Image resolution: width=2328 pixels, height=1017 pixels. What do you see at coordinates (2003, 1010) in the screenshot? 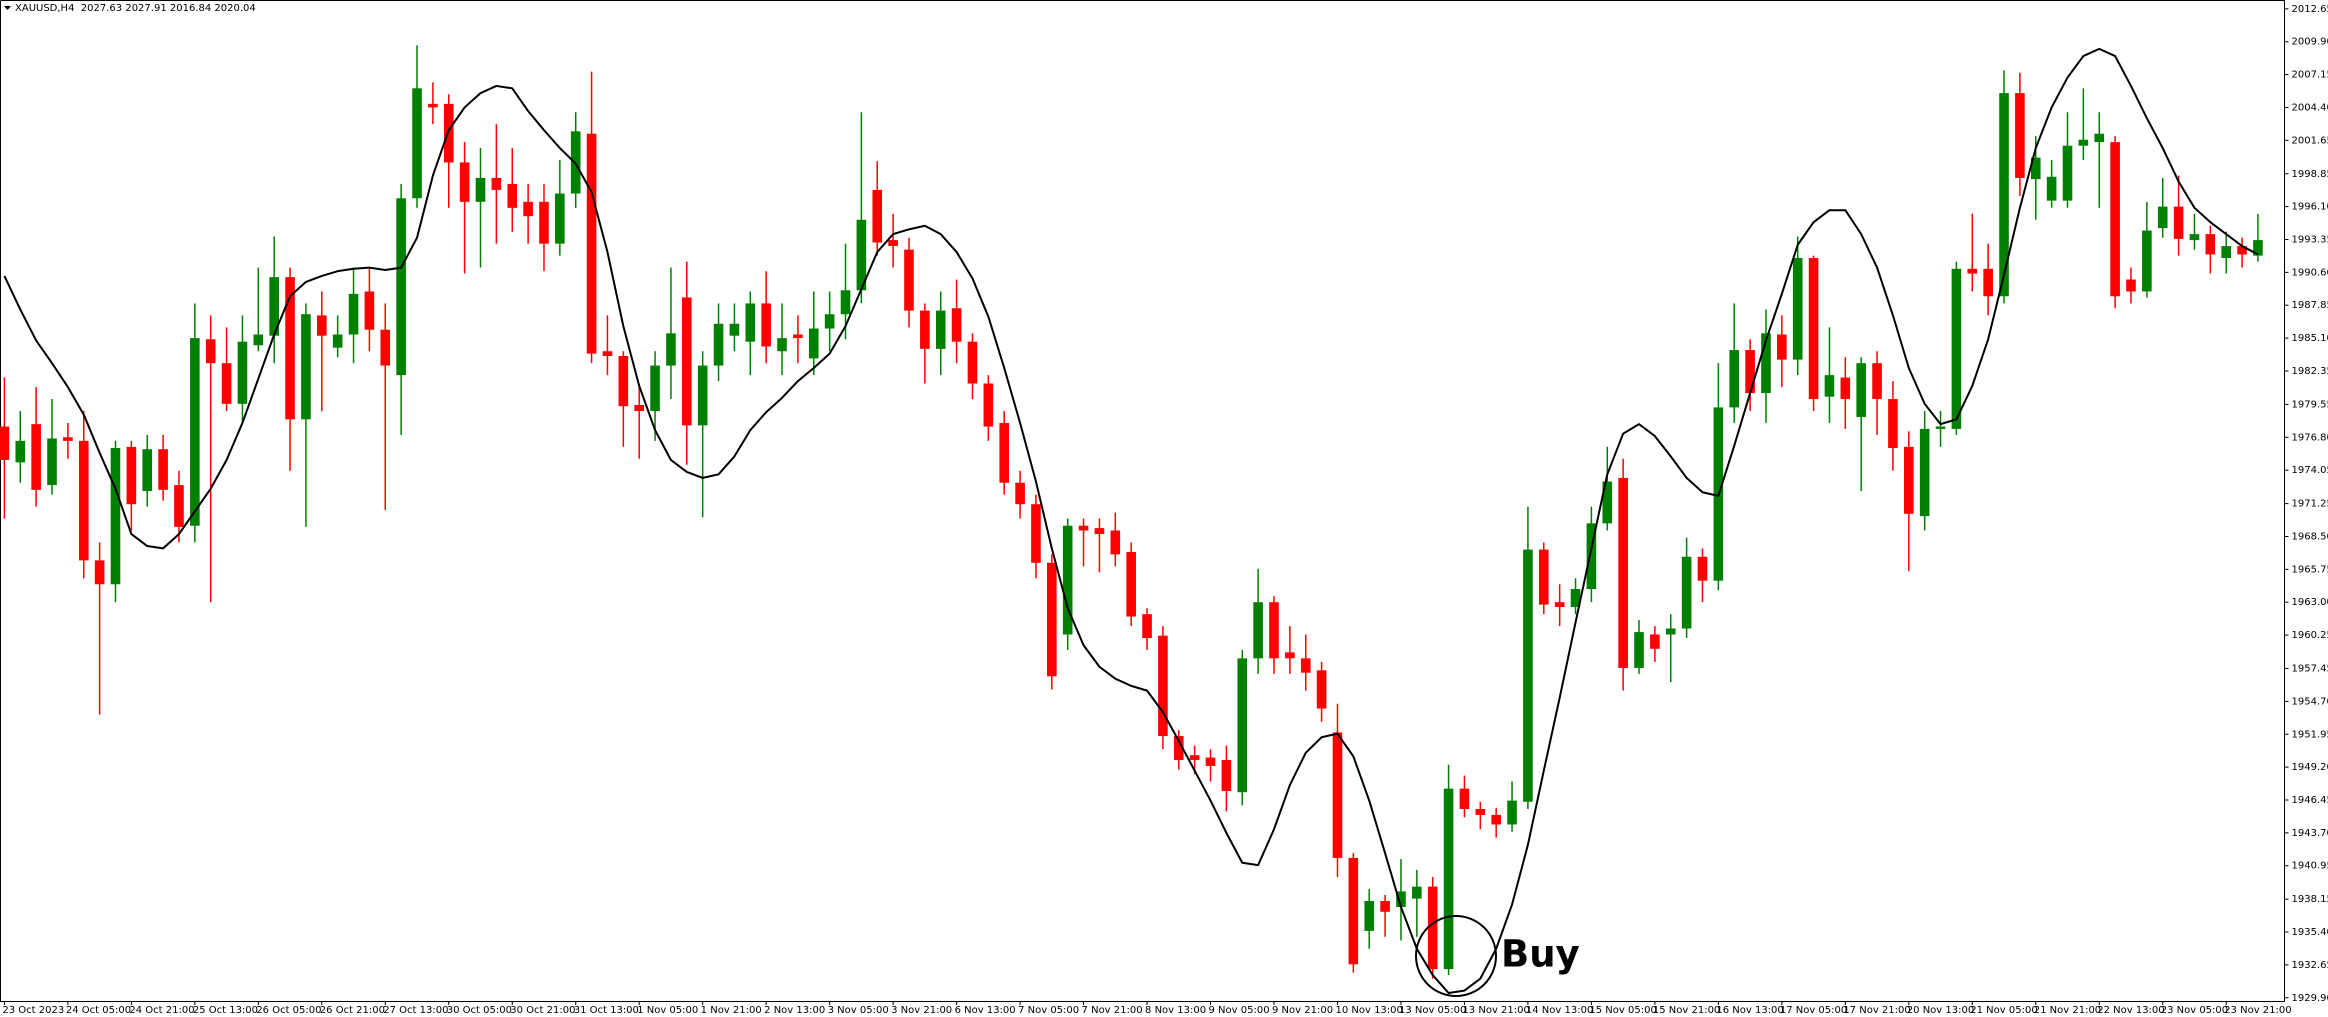
I see `x-tick-label: 21 Nov 05:00` at bounding box center [2003, 1010].